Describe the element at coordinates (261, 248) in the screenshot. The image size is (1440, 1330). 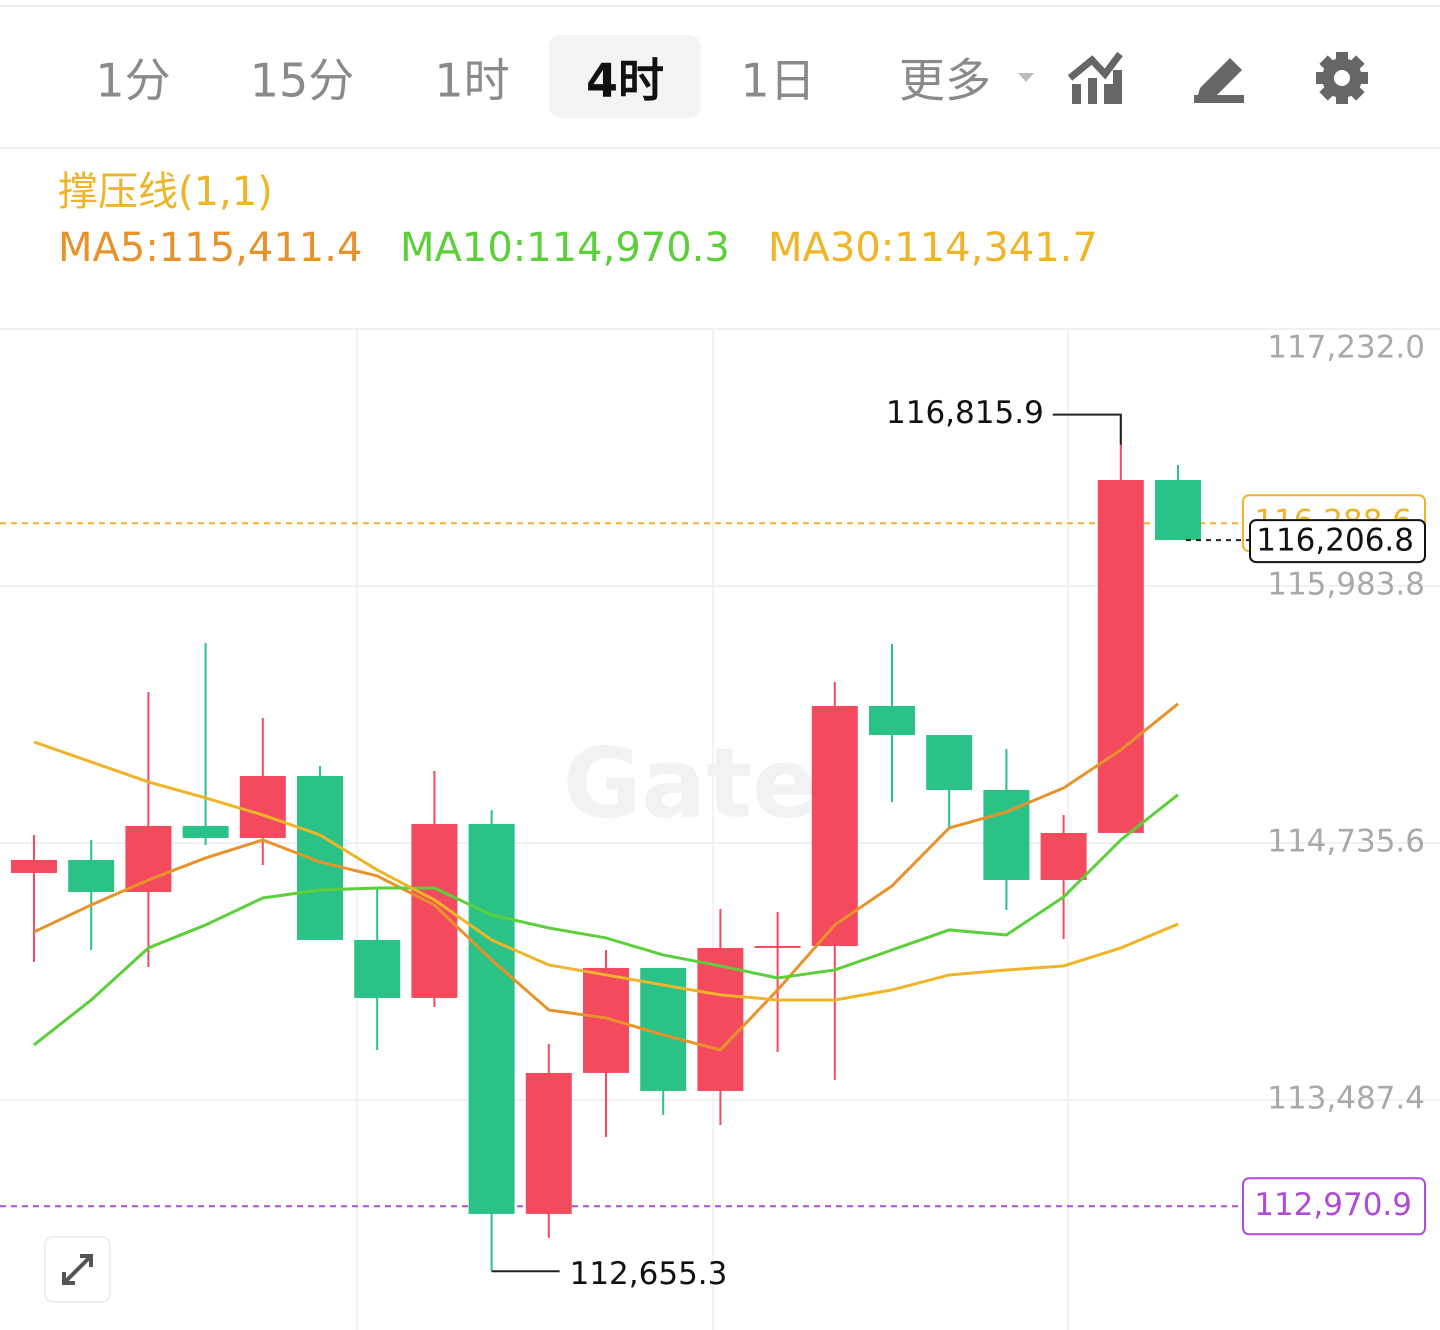
I see `legend-value: 115,411.4` at that location.